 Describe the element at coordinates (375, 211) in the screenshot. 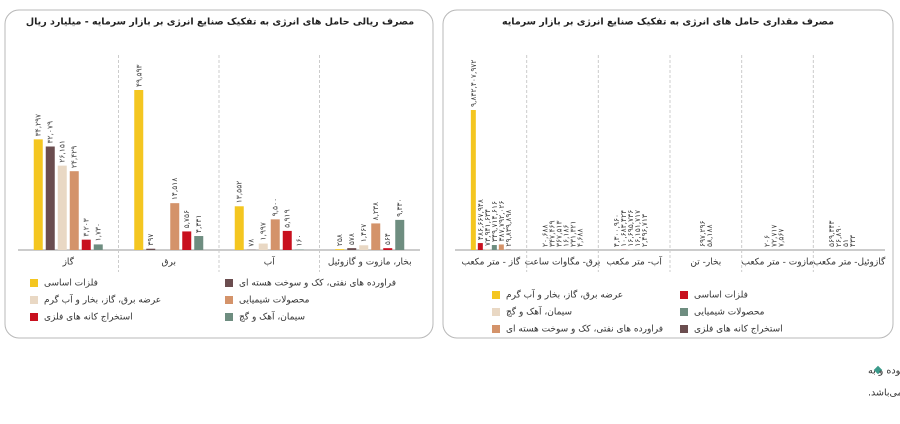

I see `data-label: ۸,۲۳۸` at that location.